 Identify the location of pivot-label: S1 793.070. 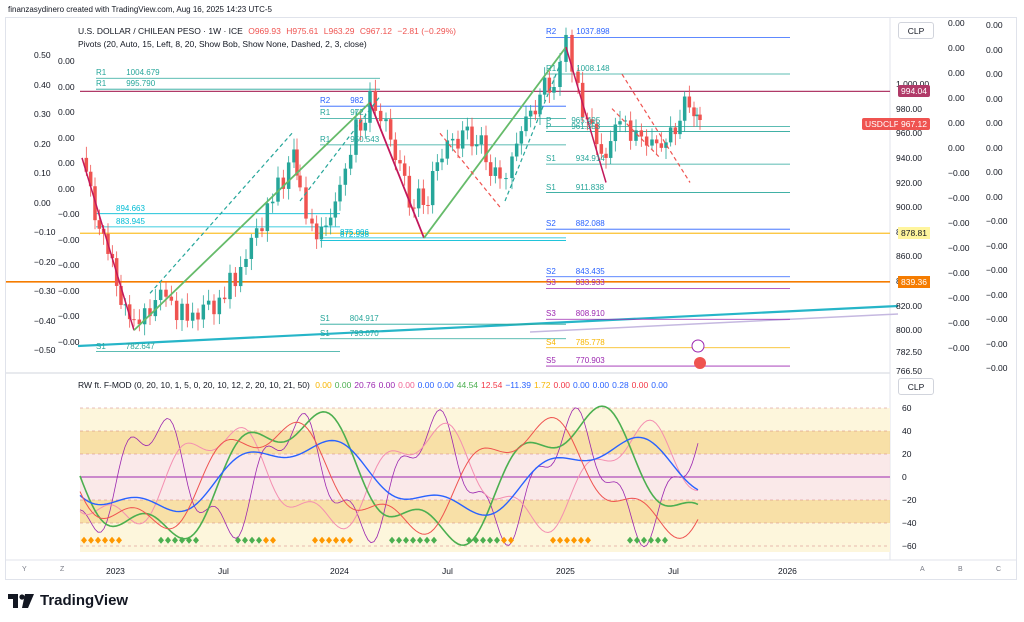
(349, 333).